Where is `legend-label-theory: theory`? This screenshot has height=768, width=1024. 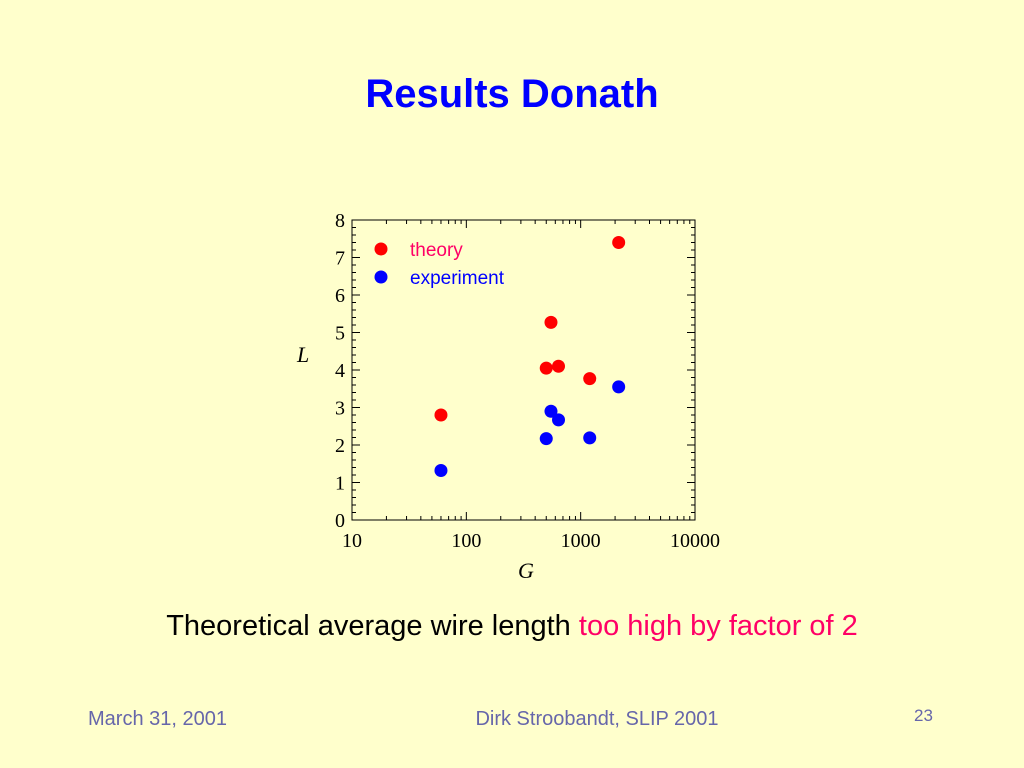
legend-label-theory: theory is located at coordinates (436, 250).